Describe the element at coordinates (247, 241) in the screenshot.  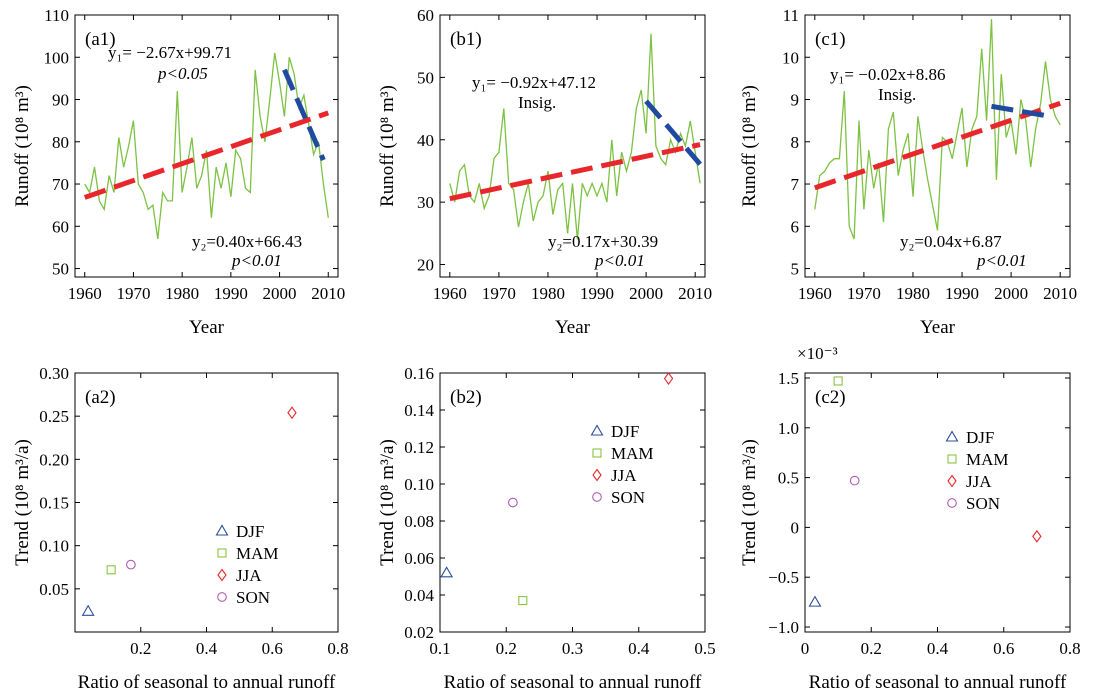
I see `equation-y2: y₂=0.40x+66.43` at that location.